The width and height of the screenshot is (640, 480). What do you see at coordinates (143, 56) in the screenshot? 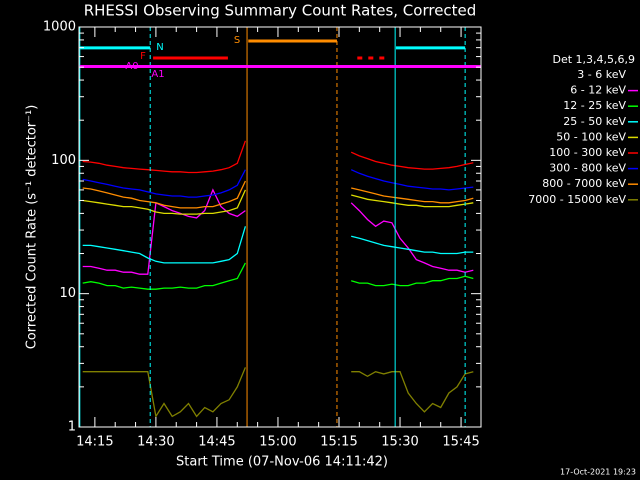
I see `flag-label: F` at bounding box center [143, 56].